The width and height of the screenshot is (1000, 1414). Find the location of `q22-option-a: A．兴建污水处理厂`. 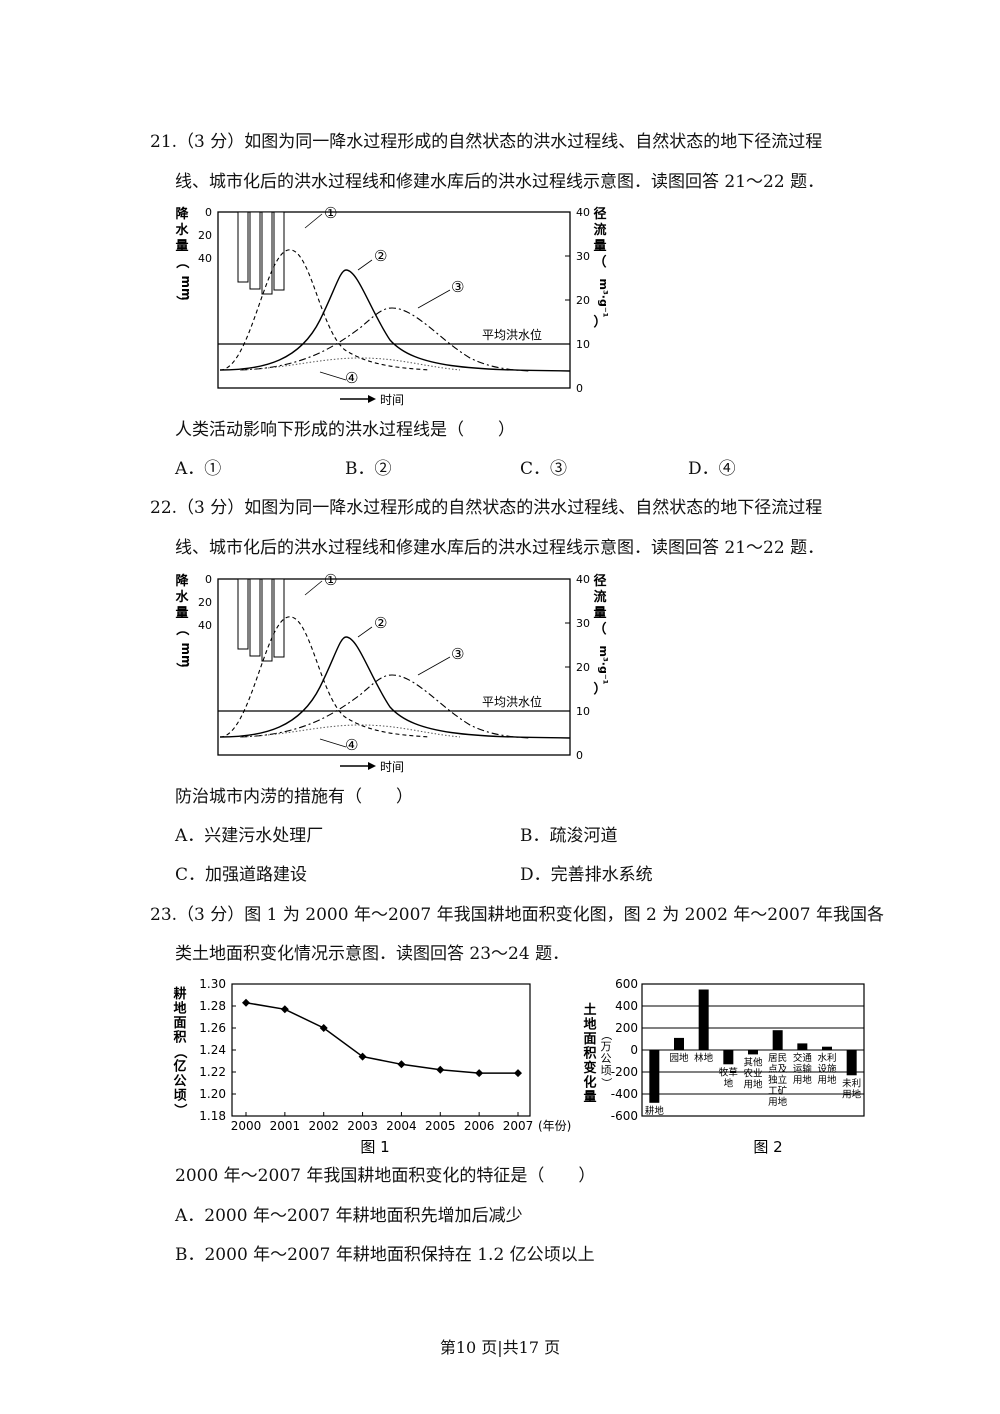

q22-option-a: A．兴建污水处理厂 is located at coordinates (249, 836).